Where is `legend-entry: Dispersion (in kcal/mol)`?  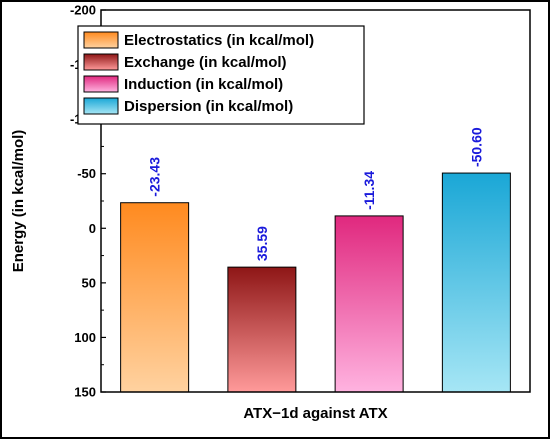 legend-entry: Dispersion (in kcal/mol) is located at coordinates (208, 106).